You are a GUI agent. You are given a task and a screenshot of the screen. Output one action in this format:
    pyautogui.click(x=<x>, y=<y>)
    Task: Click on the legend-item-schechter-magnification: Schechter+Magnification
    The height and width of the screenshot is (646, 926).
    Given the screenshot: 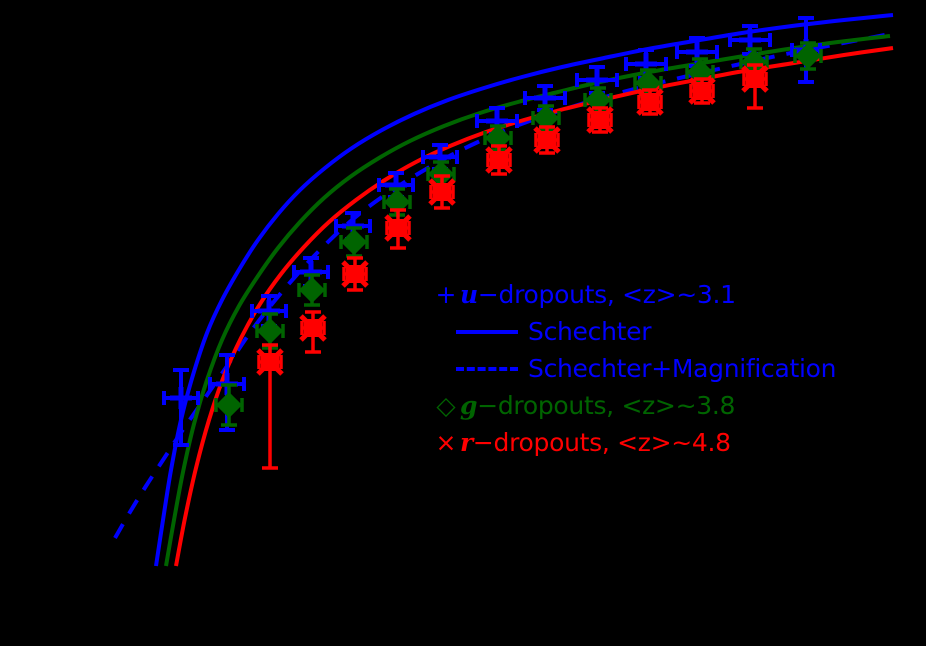 What is the action you would take?
    pyautogui.click(x=667, y=368)
    